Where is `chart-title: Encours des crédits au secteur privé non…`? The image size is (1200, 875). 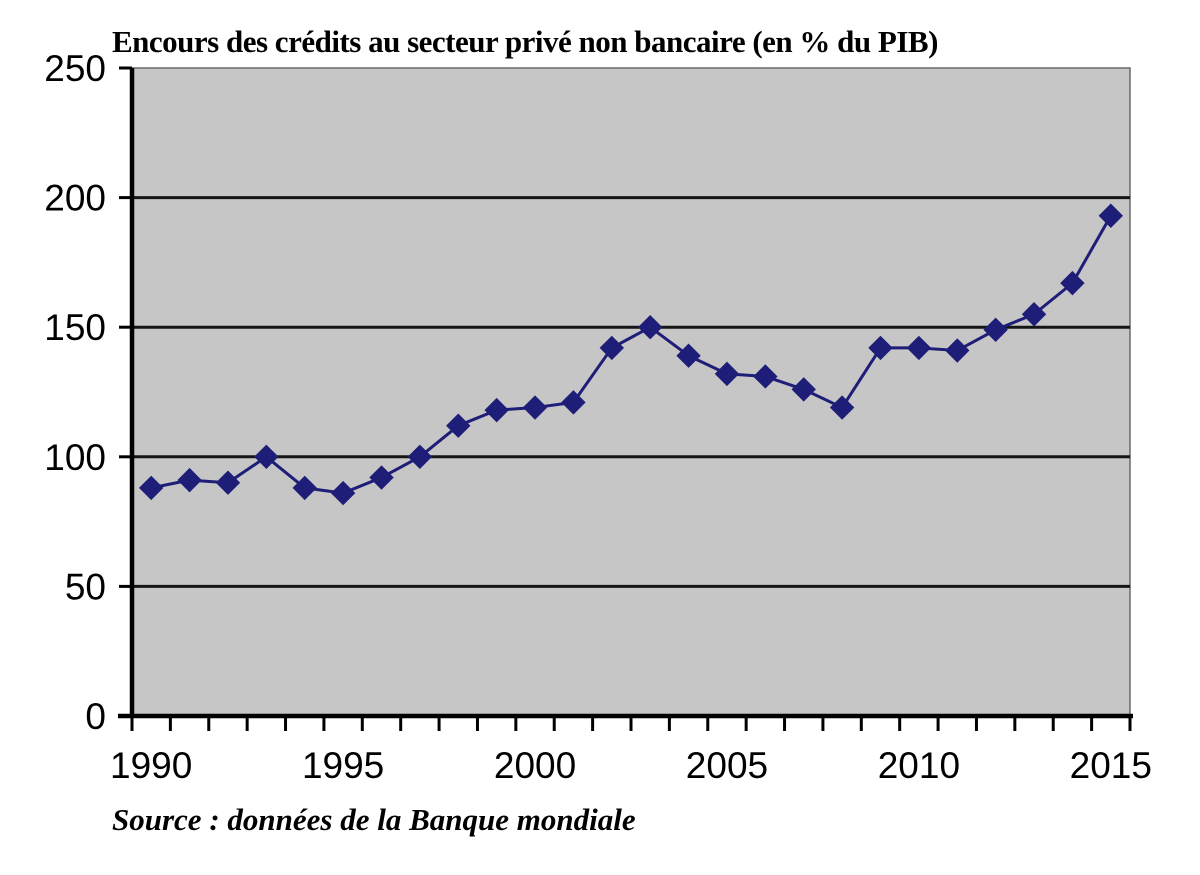
chart-title: Encours des crédits au secteur privé non… is located at coordinates (525, 41).